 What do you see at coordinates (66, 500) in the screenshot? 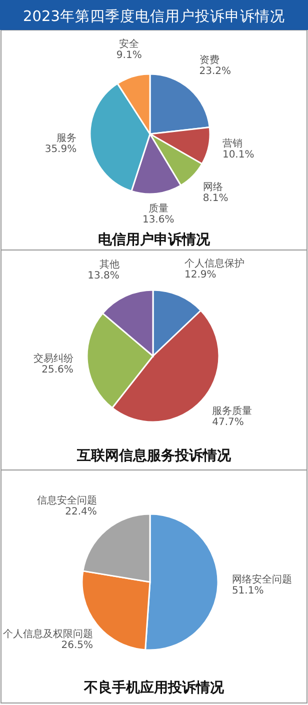
I see `slice-label: 信息安全问题` at bounding box center [66, 500].